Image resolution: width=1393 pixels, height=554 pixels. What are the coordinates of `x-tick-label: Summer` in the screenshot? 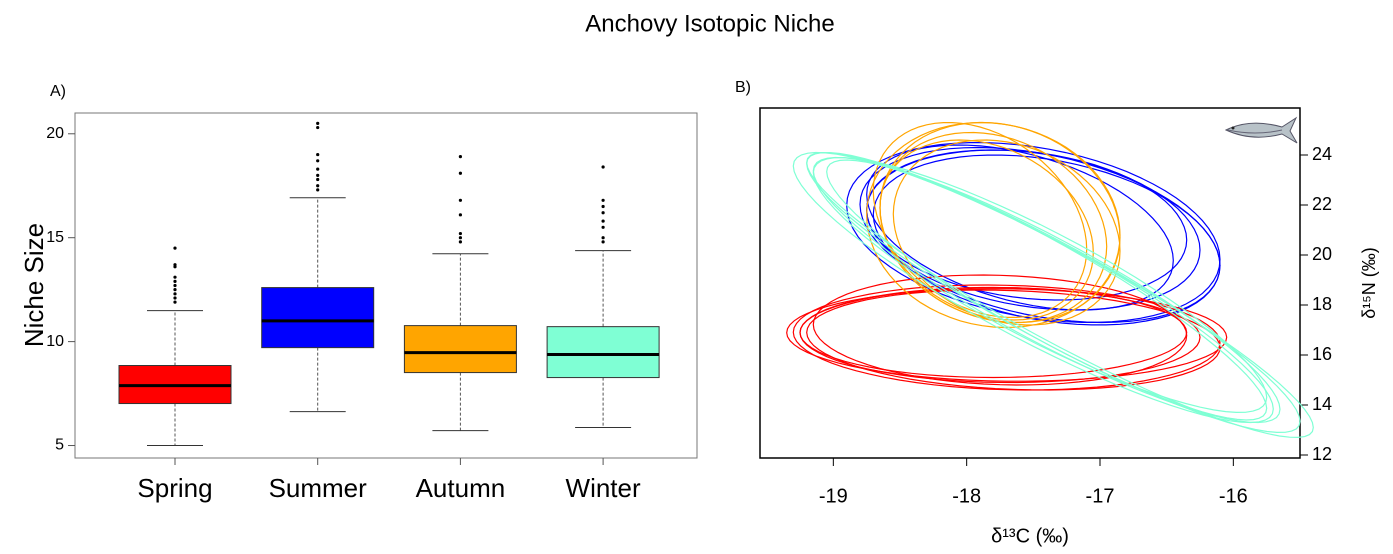 It's located at (318, 488).